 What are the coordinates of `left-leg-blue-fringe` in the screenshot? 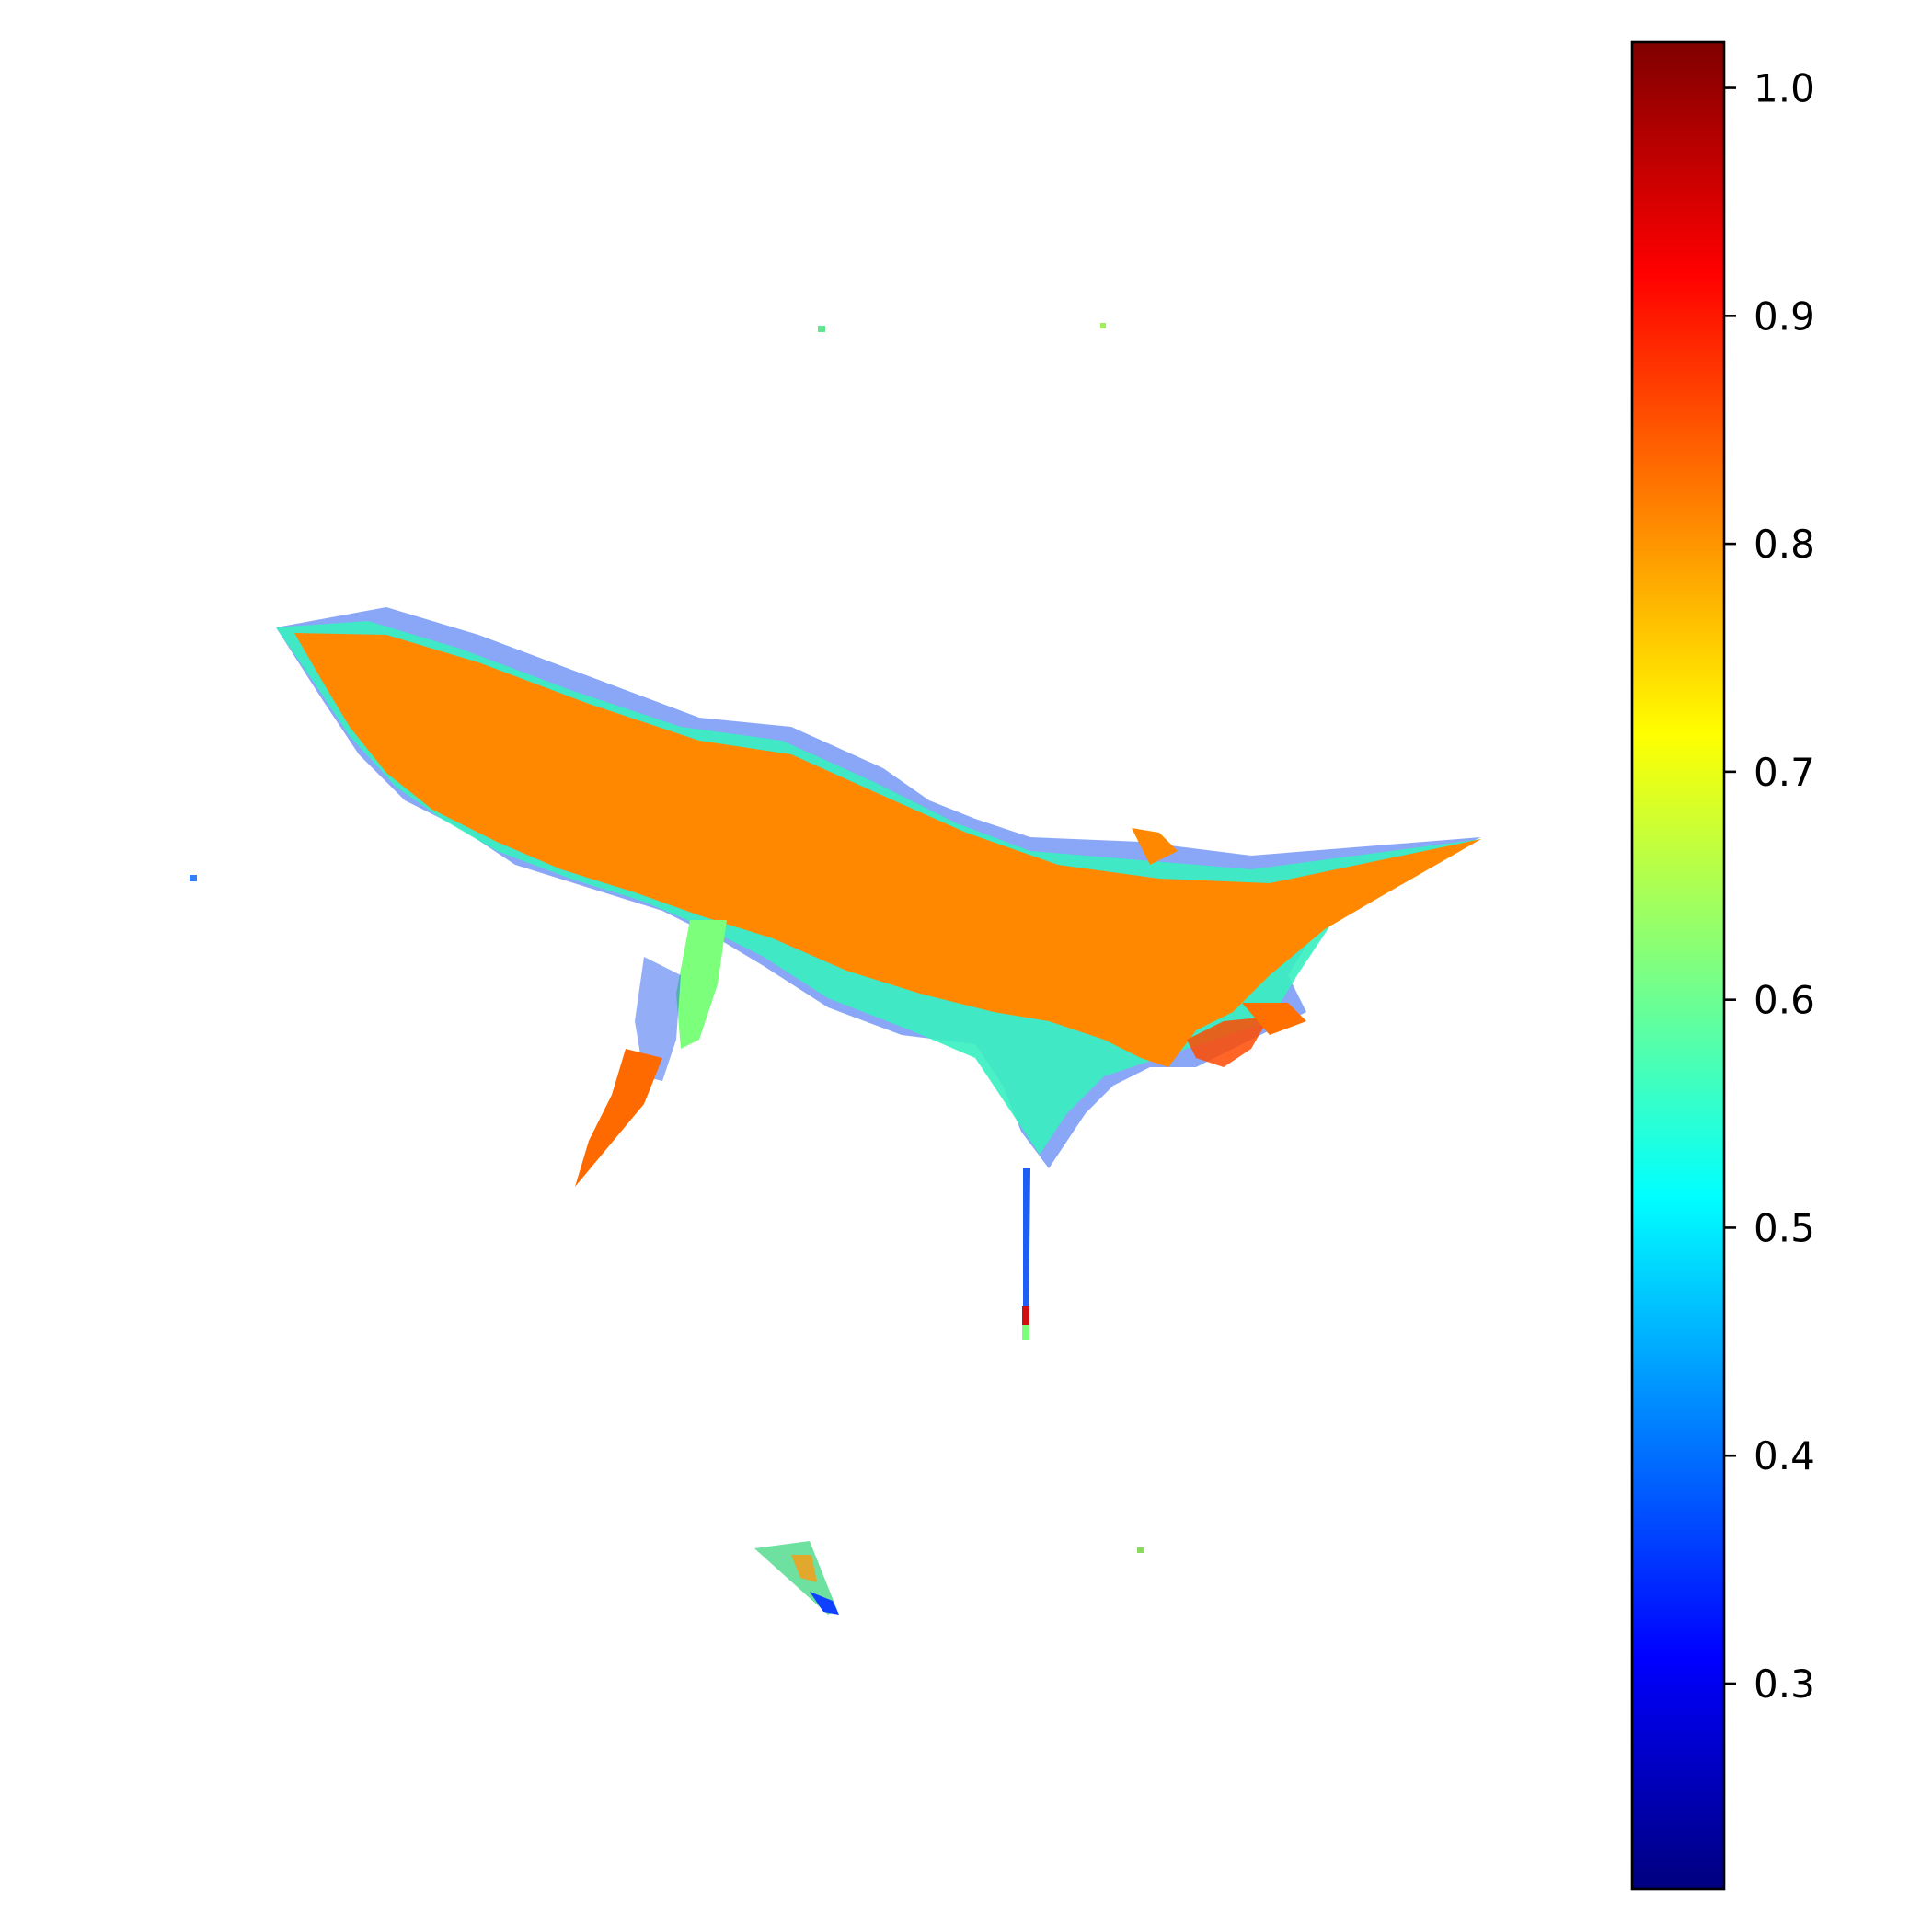 It's located at (658, 1019).